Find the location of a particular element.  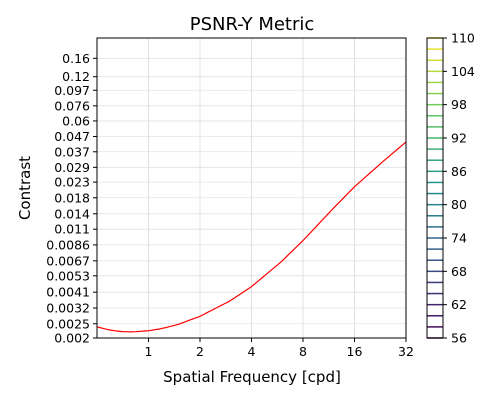

y-axis-label: Contrast is located at coordinates (25, 188).